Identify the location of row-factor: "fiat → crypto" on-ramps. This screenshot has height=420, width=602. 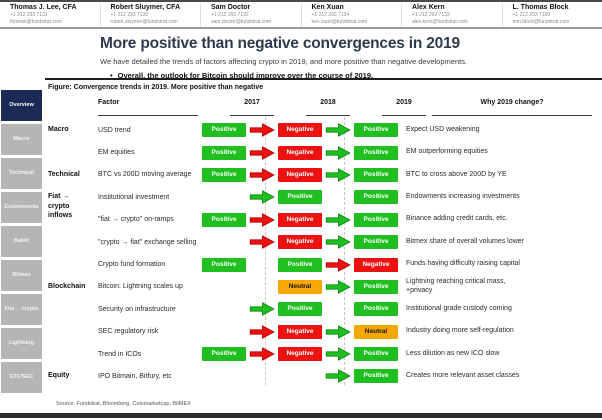
(136, 220).